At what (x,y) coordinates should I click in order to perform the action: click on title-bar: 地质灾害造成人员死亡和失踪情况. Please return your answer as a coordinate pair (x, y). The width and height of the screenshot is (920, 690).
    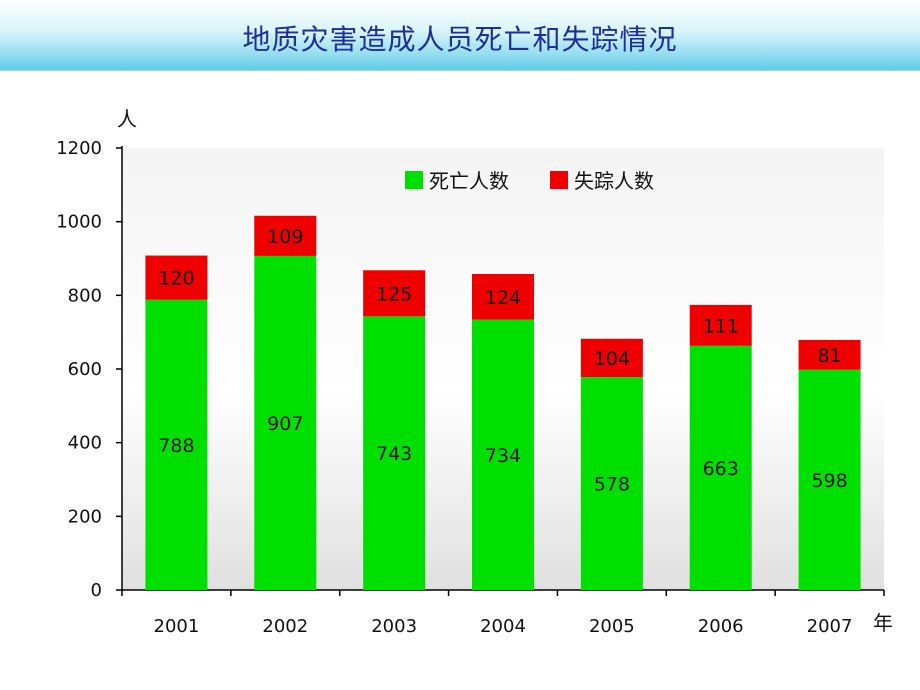
    Looking at the image, I should click on (460, 35).